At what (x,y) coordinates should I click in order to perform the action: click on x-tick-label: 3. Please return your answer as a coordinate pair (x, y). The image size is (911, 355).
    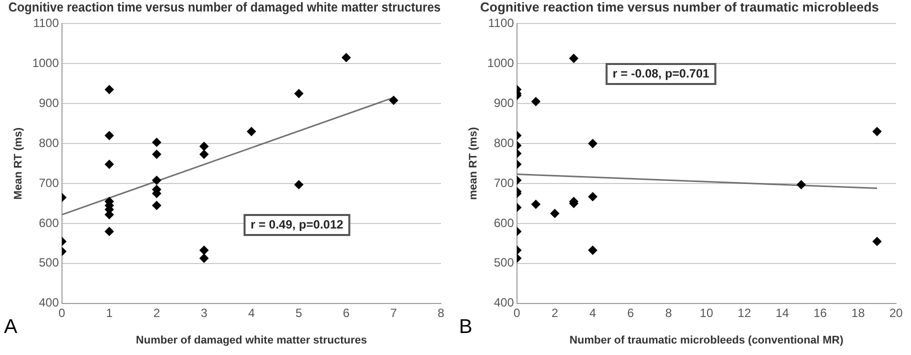
    Looking at the image, I should click on (204, 313).